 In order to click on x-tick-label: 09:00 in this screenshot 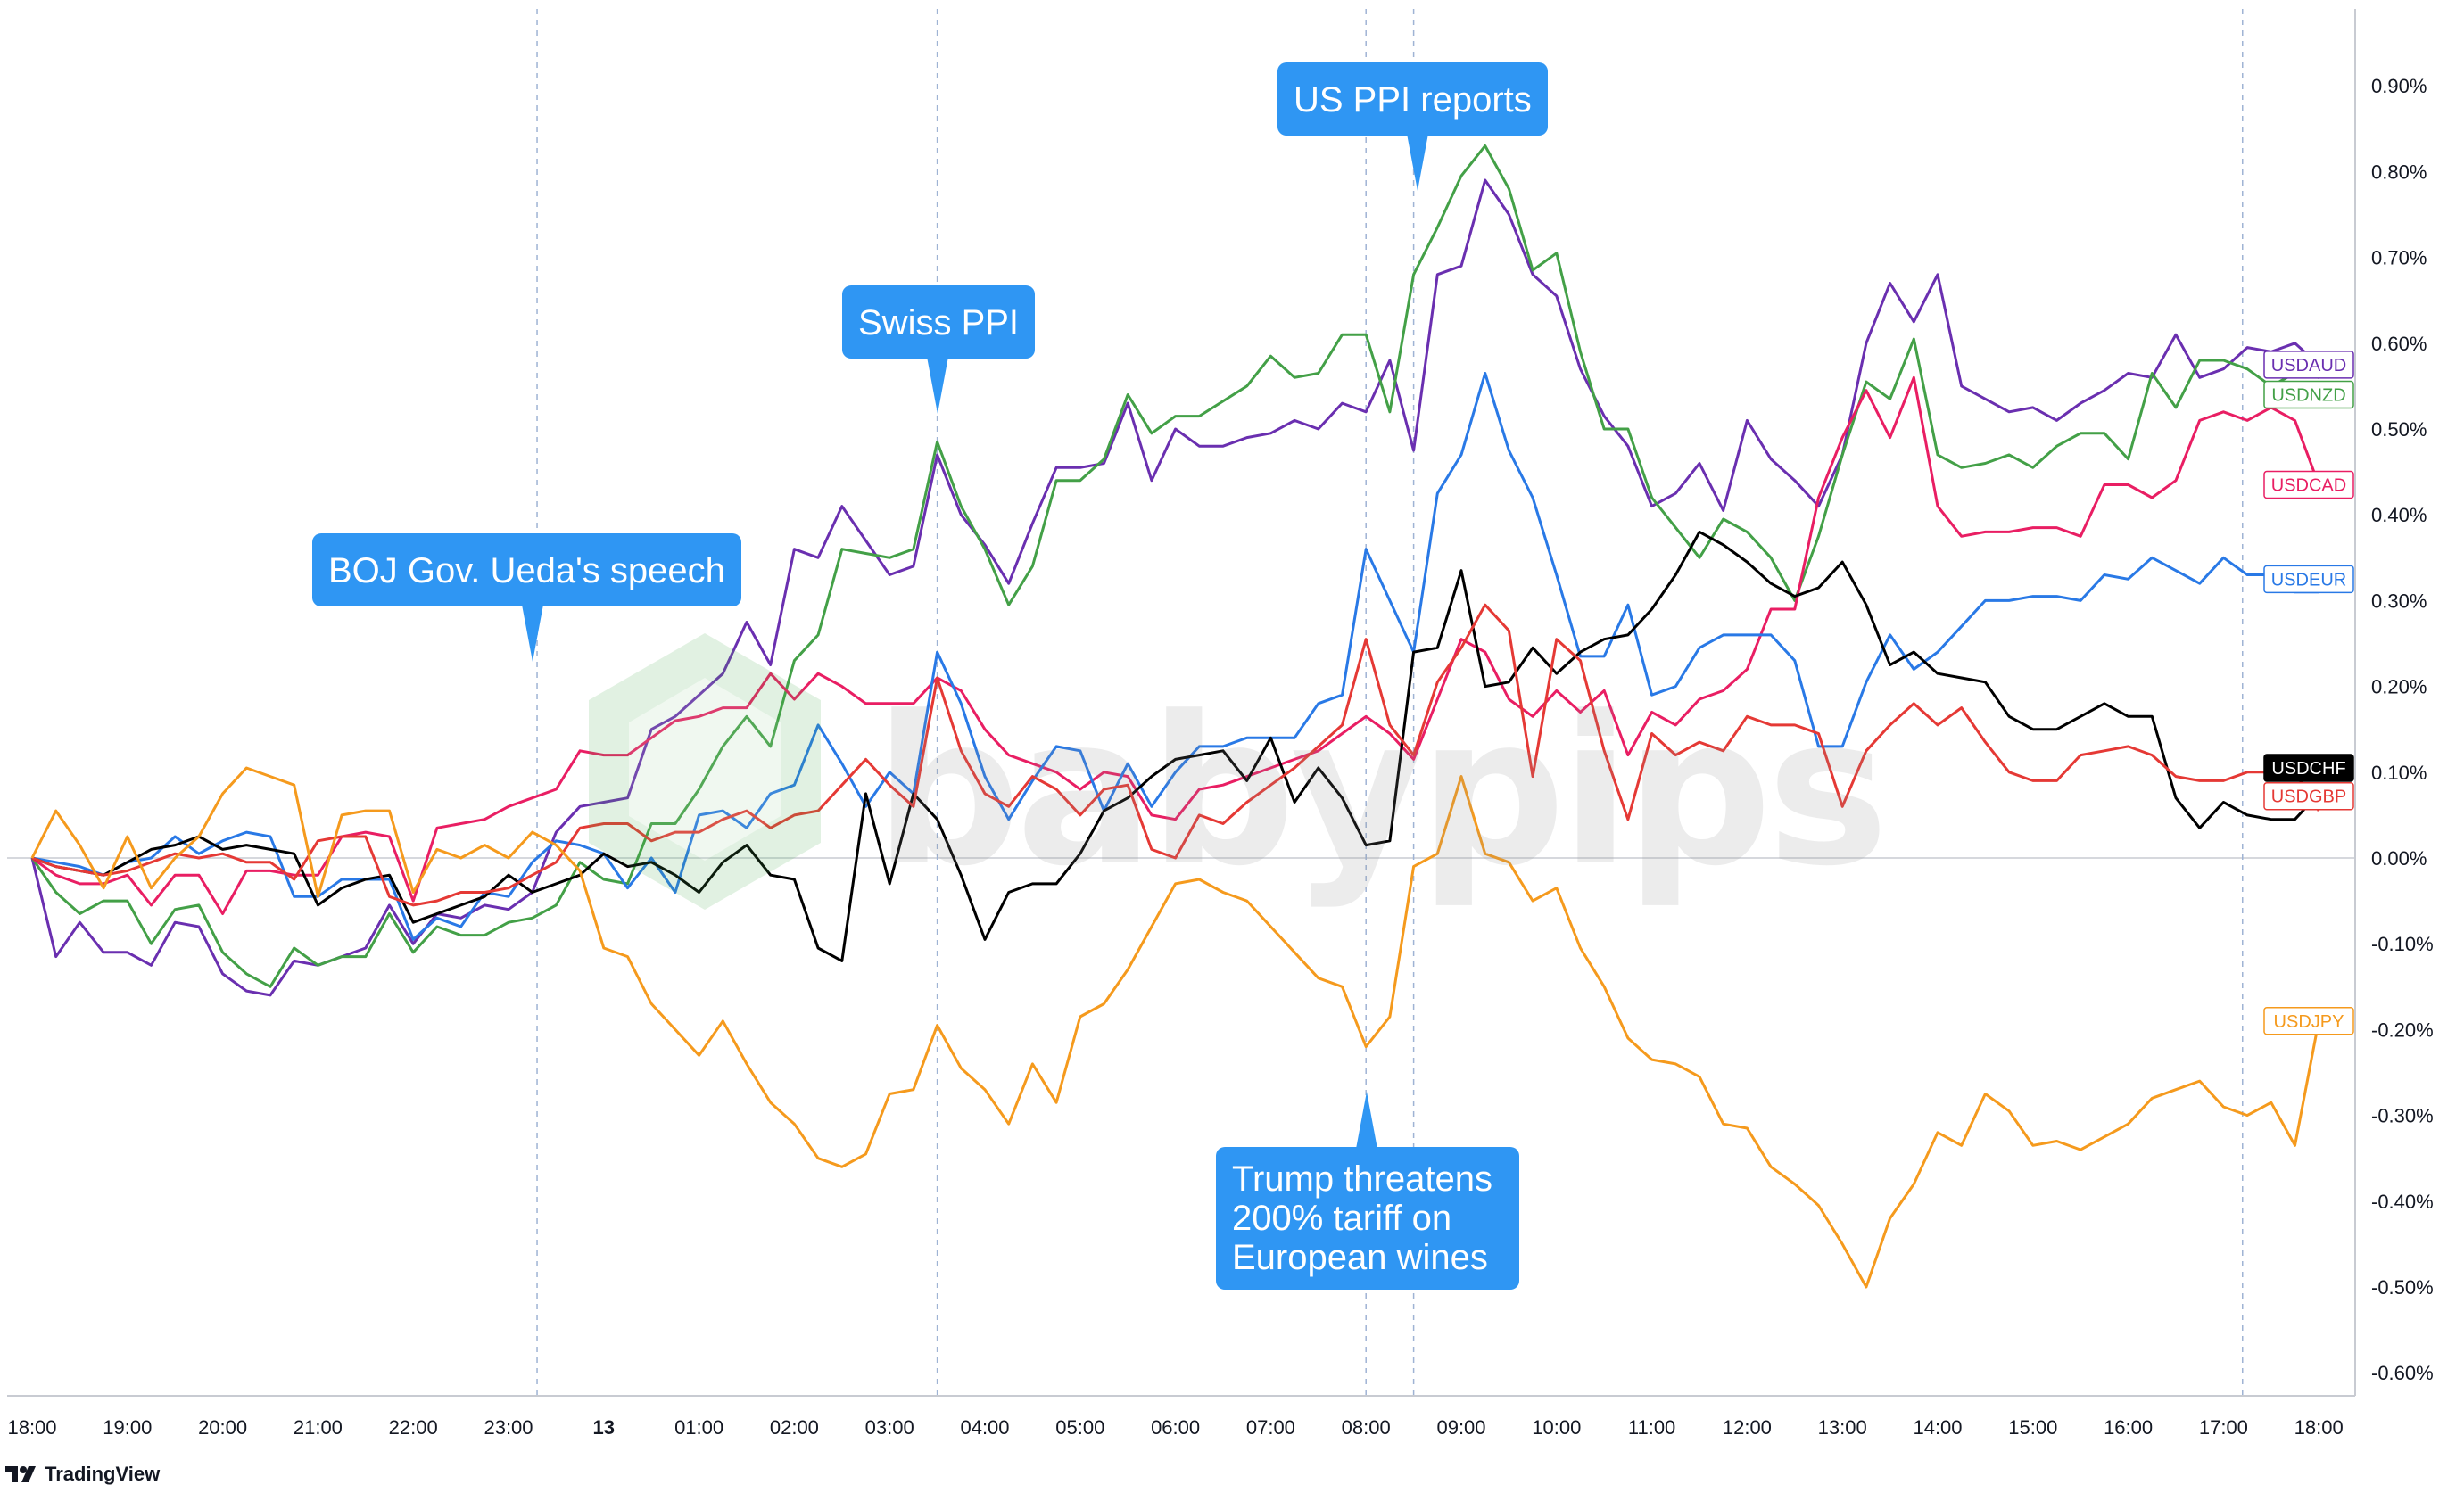, I will do `click(1461, 1427)`.